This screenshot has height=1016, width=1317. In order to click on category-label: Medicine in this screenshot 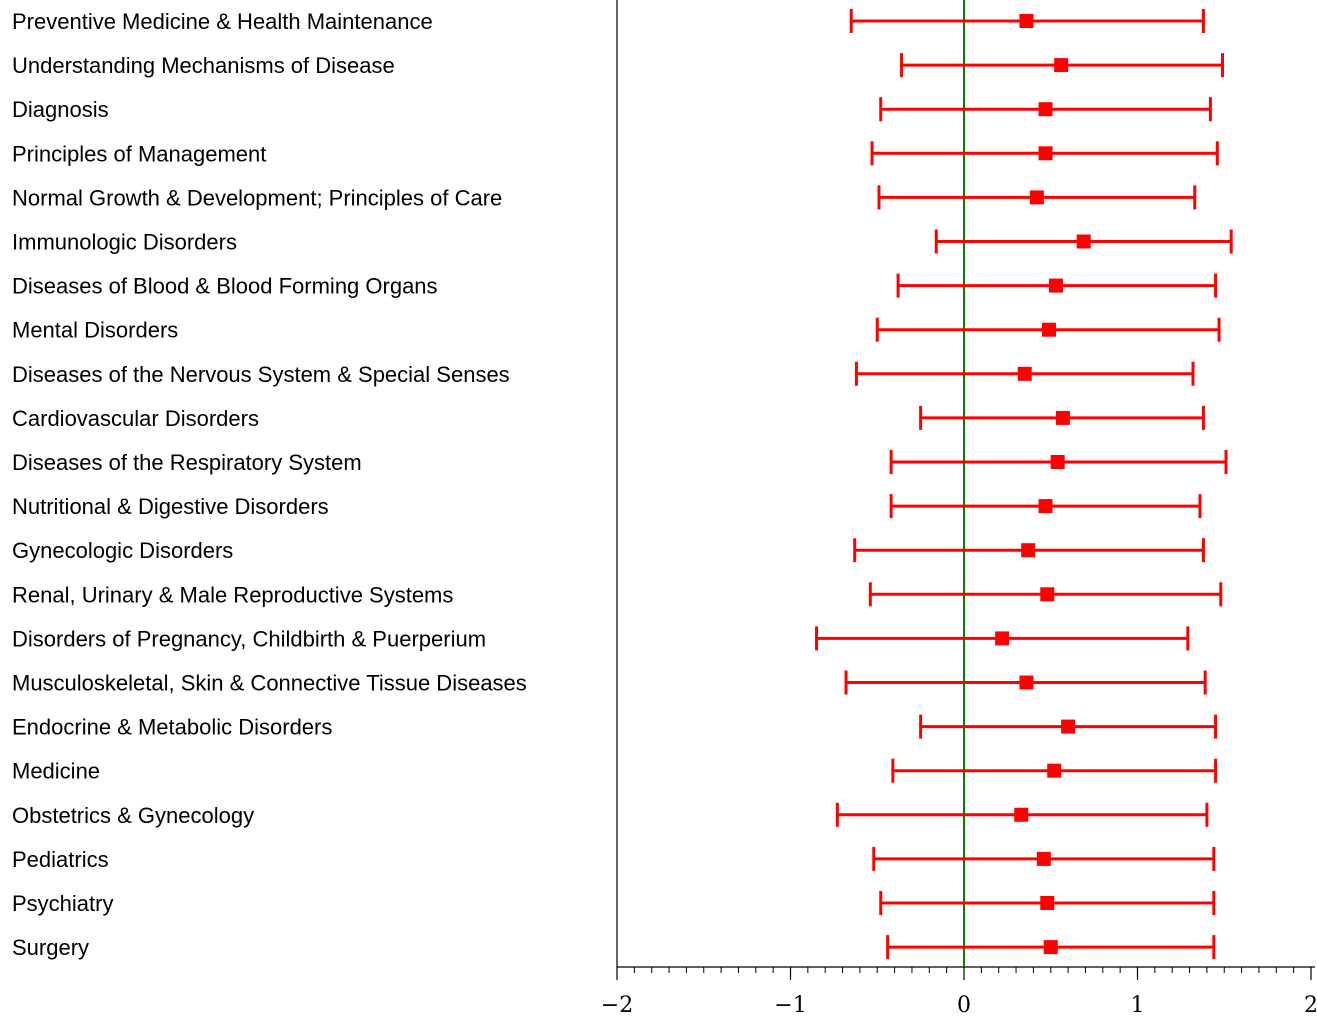, I will do `click(56, 771)`.